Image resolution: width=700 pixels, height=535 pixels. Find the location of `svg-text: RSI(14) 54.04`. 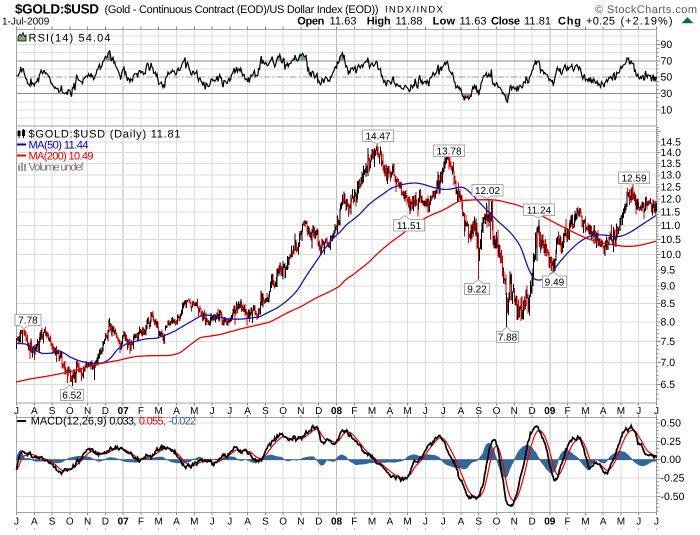

svg-text: RSI(14) 54.04 is located at coordinates (70, 39).